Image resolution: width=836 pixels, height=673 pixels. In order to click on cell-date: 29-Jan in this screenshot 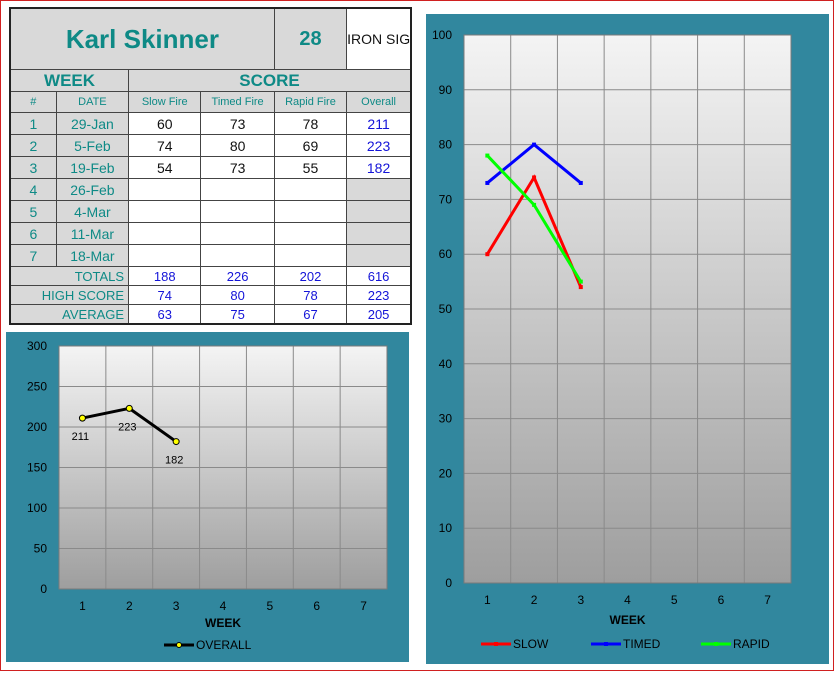, I will do `click(92, 123)`.